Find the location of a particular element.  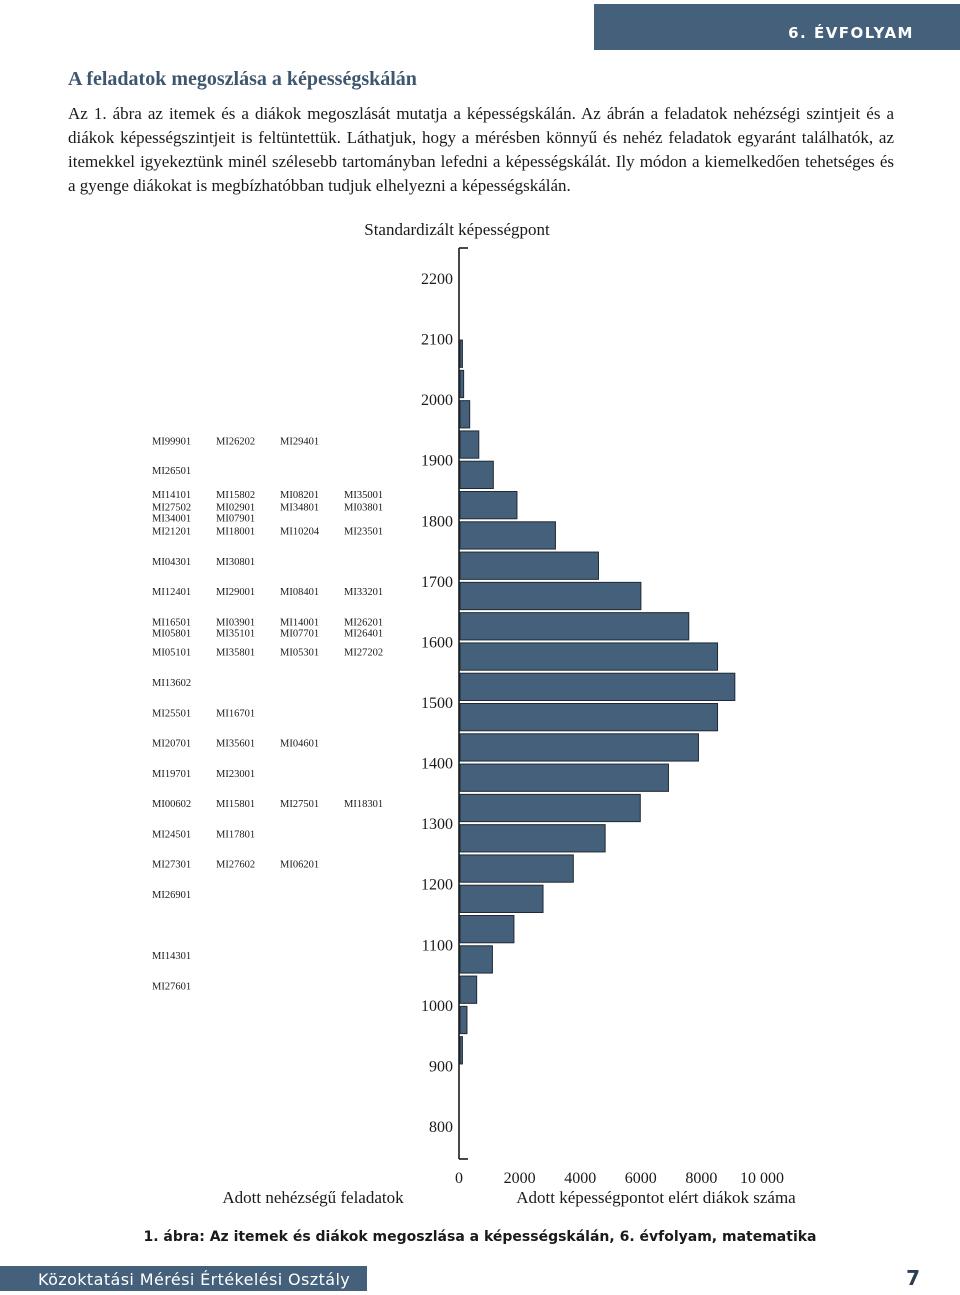

item-label: MI13602 is located at coordinates (171, 683).